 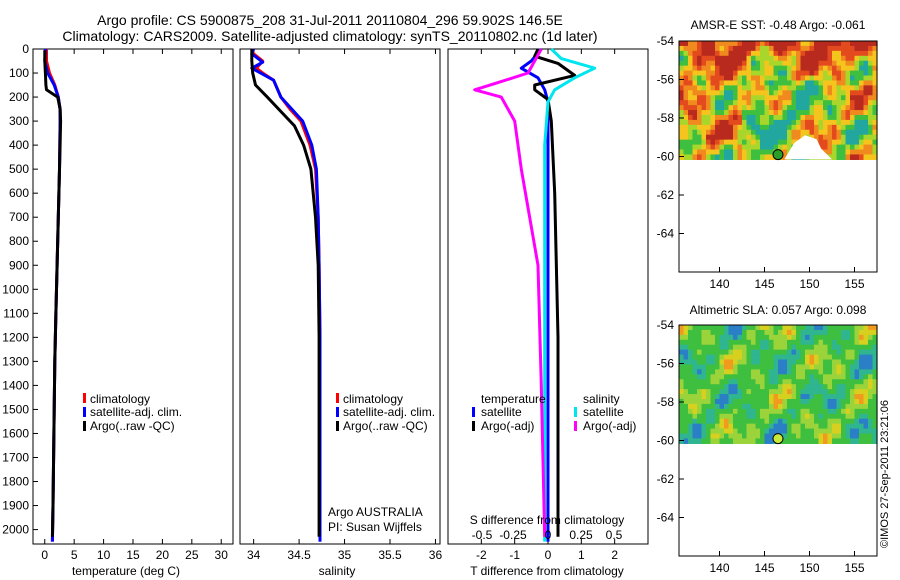 What do you see at coordinates (337, 412) in the screenshot?
I see `legend-swatch-satellite` at bounding box center [337, 412].